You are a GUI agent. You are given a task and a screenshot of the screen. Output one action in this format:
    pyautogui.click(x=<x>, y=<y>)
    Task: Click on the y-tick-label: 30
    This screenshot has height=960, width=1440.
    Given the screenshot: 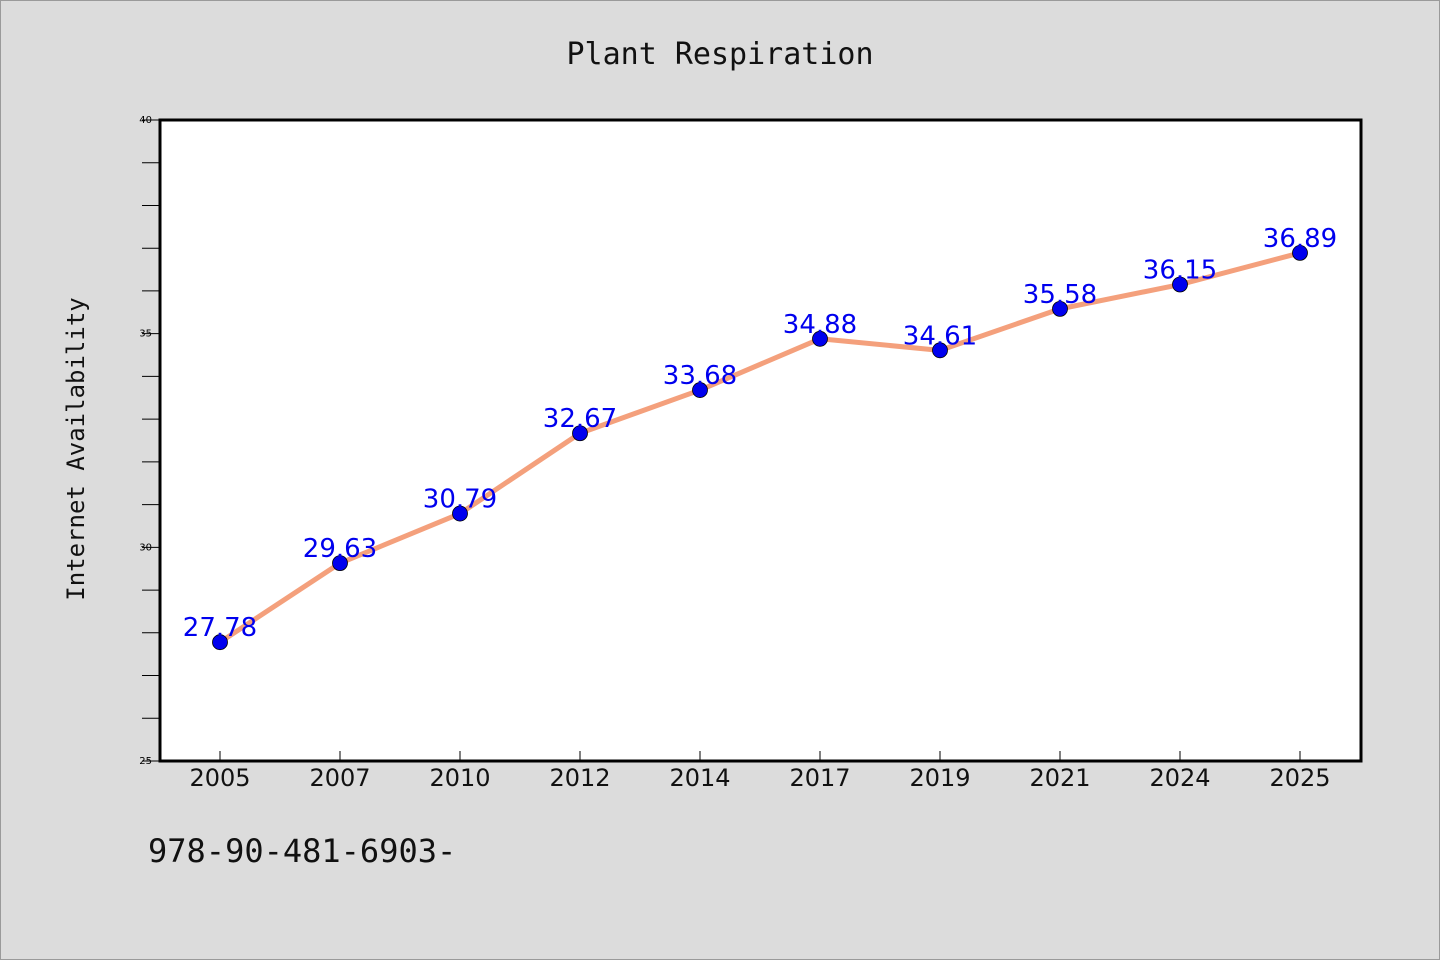 What is the action you would take?
    pyautogui.click(x=145, y=547)
    